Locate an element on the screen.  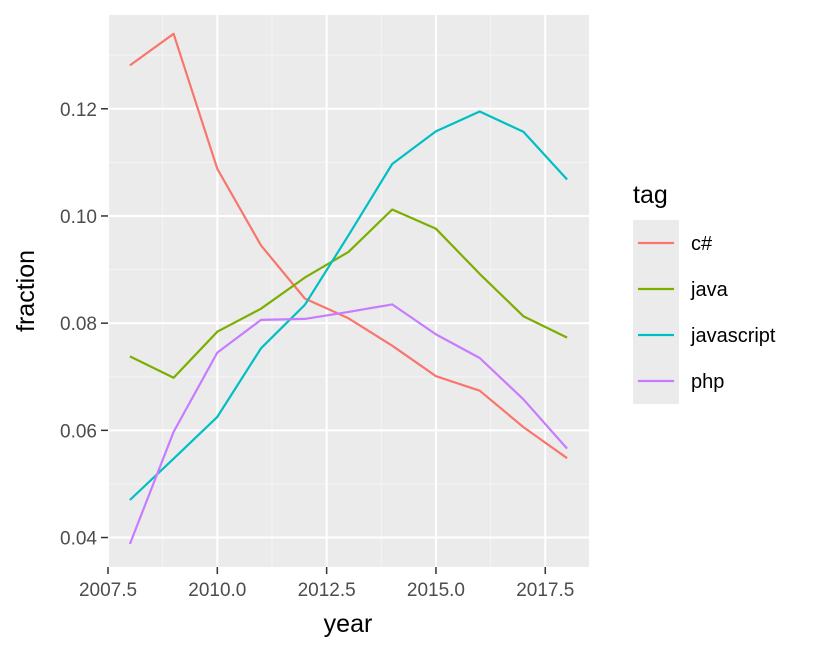
x-tick-label: 2015.0 is located at coordinates (436, 590).